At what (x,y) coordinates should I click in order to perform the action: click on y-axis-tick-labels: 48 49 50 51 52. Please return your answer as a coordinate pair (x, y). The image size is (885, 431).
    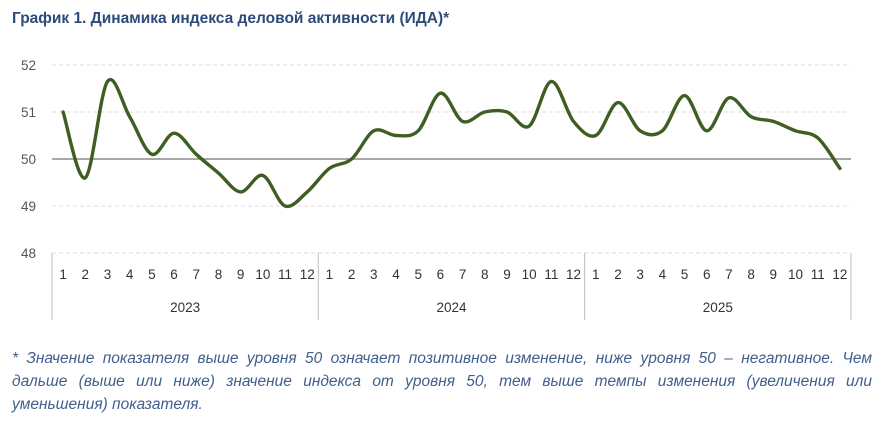
    Looking at the image, I should click on (28, 159).